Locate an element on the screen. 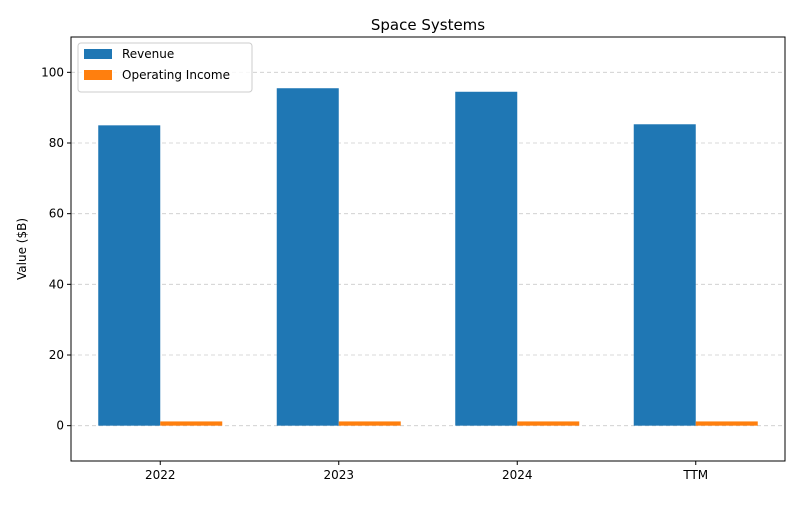 The width and height of the screenshot is (800, 505). chart-title: Space Systems is located at coordinates (428, 25).